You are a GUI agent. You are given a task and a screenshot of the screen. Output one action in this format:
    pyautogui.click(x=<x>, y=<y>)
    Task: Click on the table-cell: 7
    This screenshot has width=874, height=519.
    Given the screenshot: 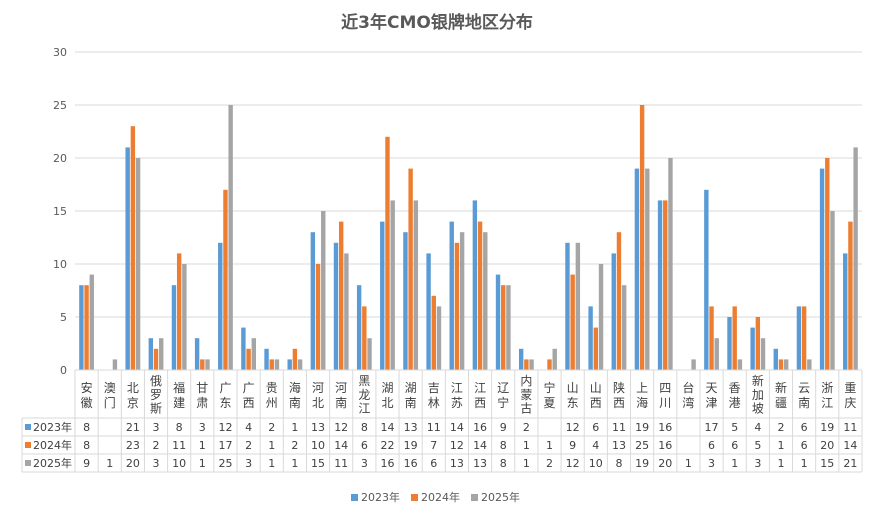 What is the action you would take?
    pyautogui.click(x=433, y=445)
    